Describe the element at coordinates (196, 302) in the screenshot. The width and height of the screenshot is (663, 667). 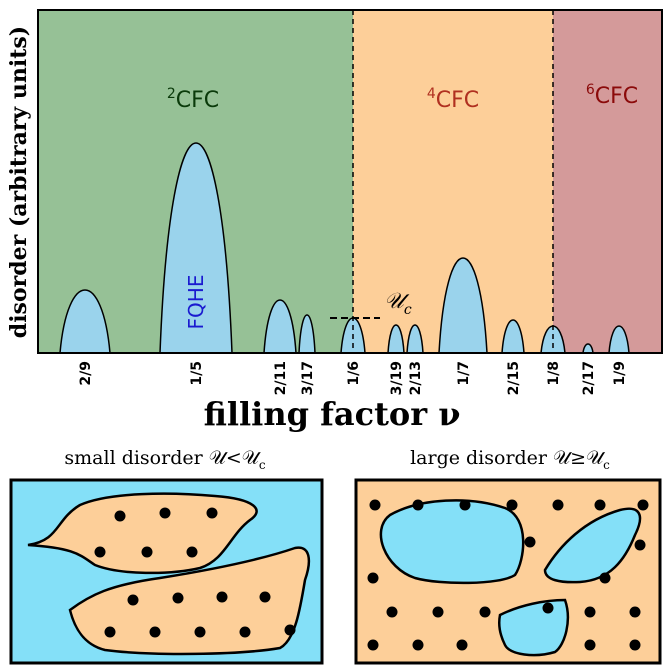
I see `fqhe-label: FQHE` at that location.